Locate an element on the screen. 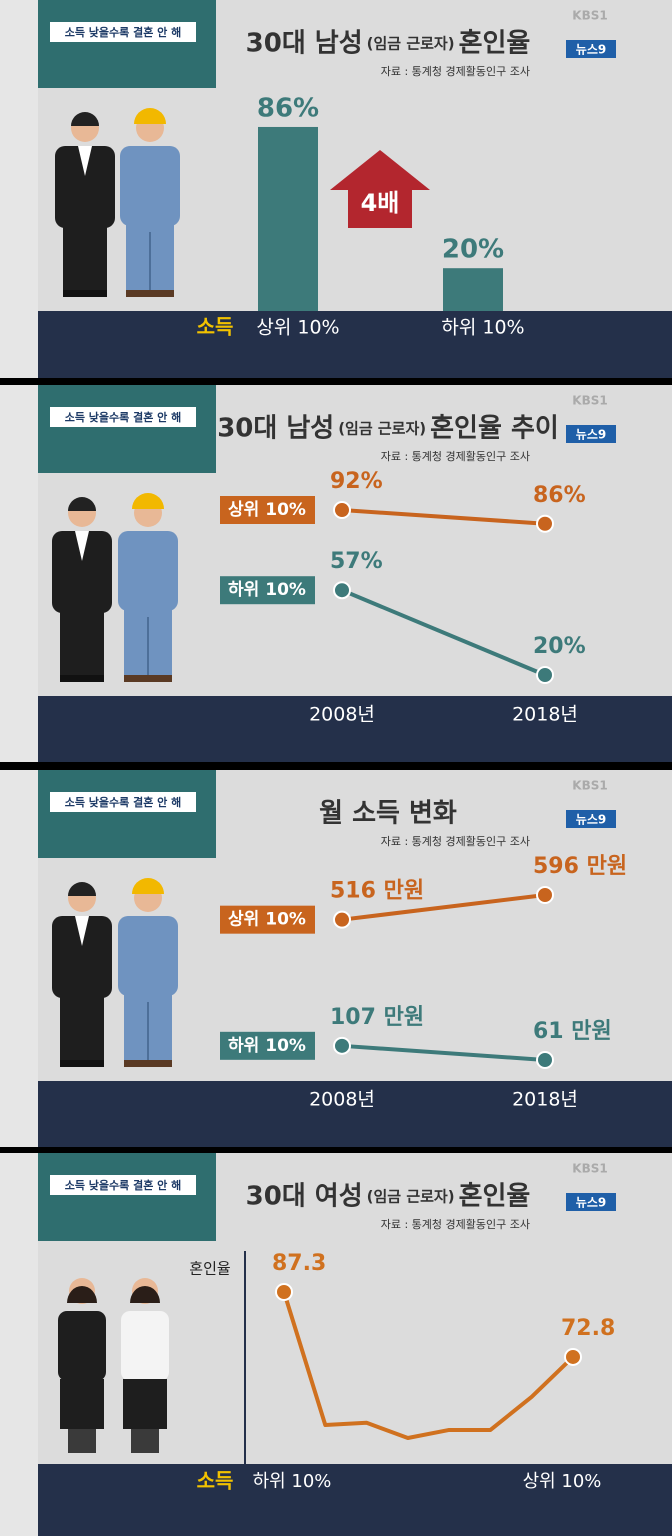  value-label: 20% is located at coordinates (473, 250).